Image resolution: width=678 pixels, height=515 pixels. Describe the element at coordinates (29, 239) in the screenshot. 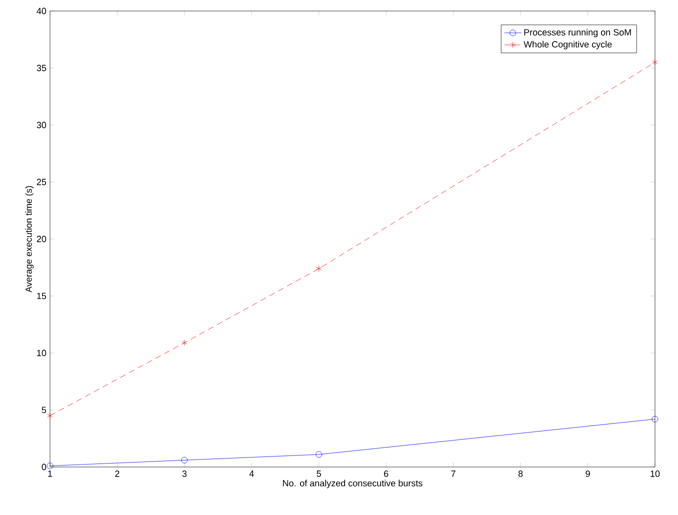

I see `y-axis-title: Average execution time (s)` at that location.